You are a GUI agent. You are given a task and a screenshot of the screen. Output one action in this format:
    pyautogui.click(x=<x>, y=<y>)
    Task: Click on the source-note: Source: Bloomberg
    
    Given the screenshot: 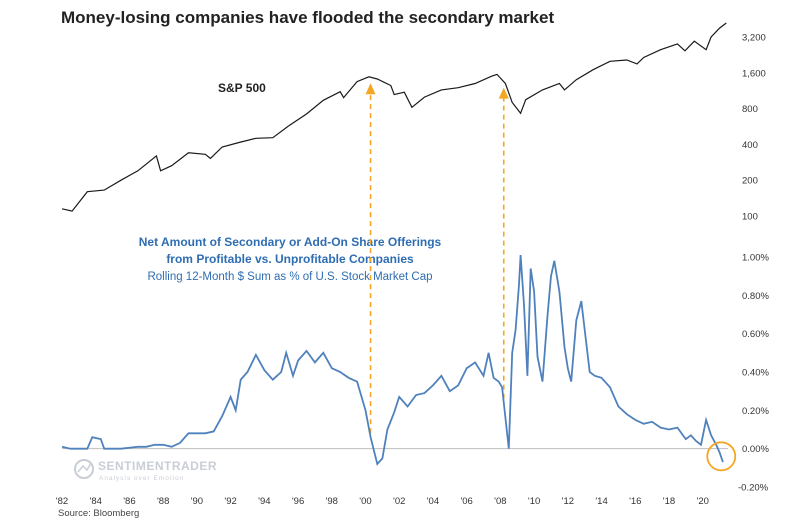 What is the action you would take?
    pyautogui.click(x=98, y=513)
    